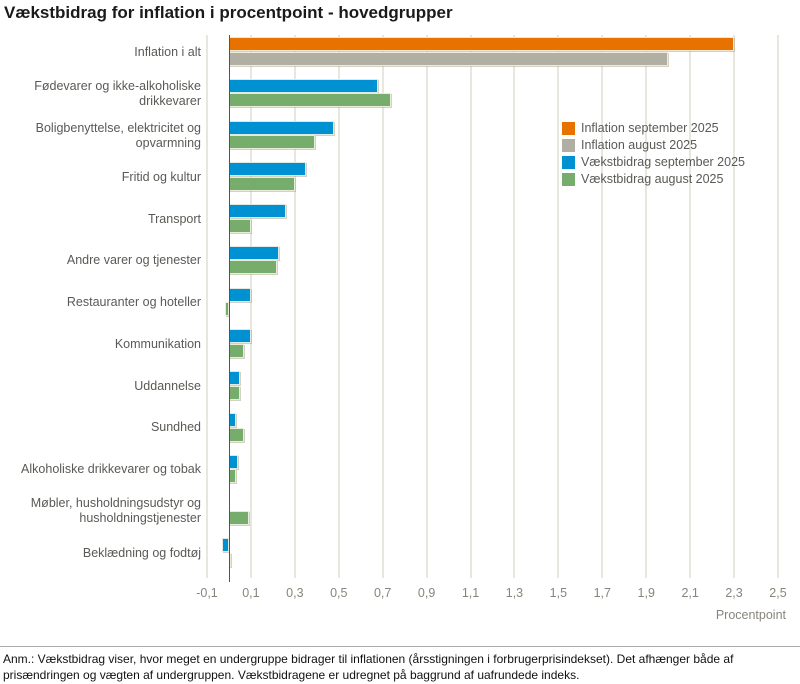 Image resolution: width=800 pixels, height=684 pixels. I want to click on legend-item: Inflation august 2025, so click(629, 145).